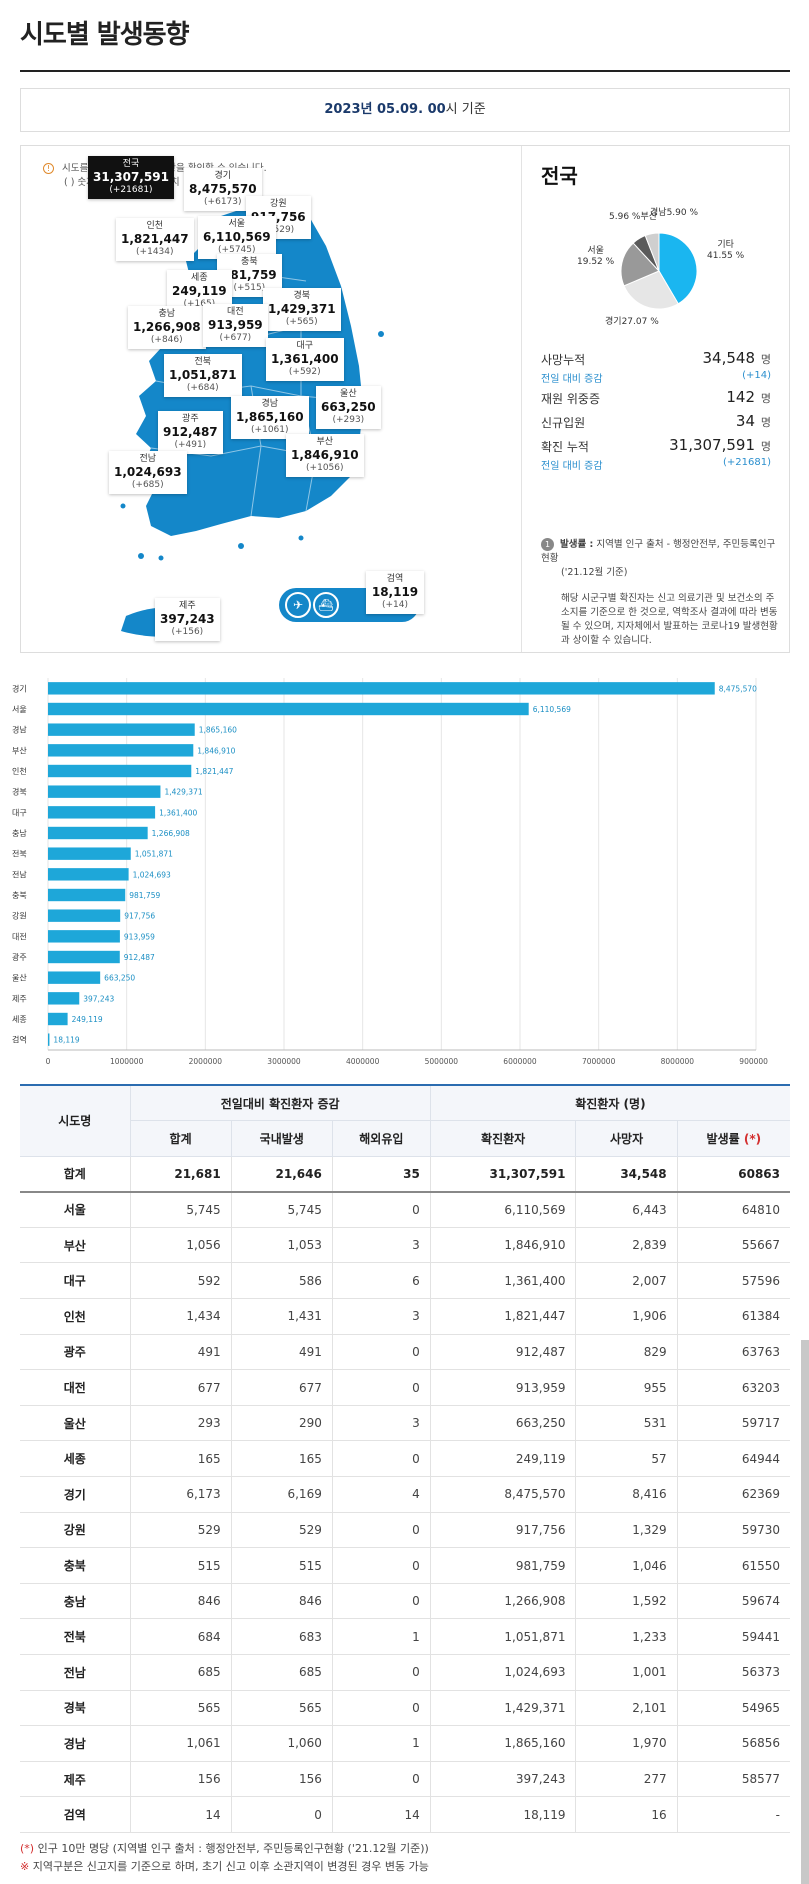 The width and height of the screenshot is (809, 1884). What do you see at coordinates (75, 1530) in the screenshot?
I see `cell-region: 강원` at bounding box center [75, 1530].